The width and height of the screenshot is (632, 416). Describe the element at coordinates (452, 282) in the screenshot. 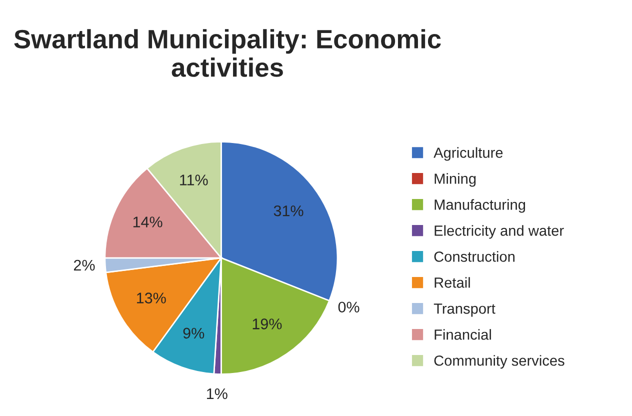

I see `legend-label: Retail` at that location.